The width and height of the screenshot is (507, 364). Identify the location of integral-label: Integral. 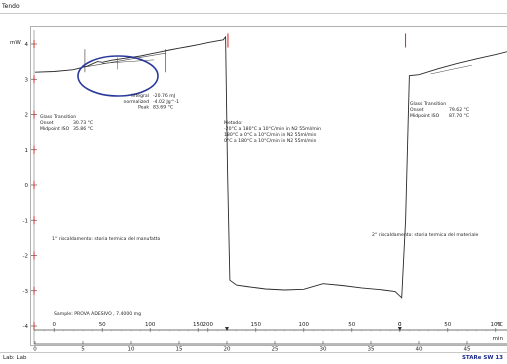
(140, 96).